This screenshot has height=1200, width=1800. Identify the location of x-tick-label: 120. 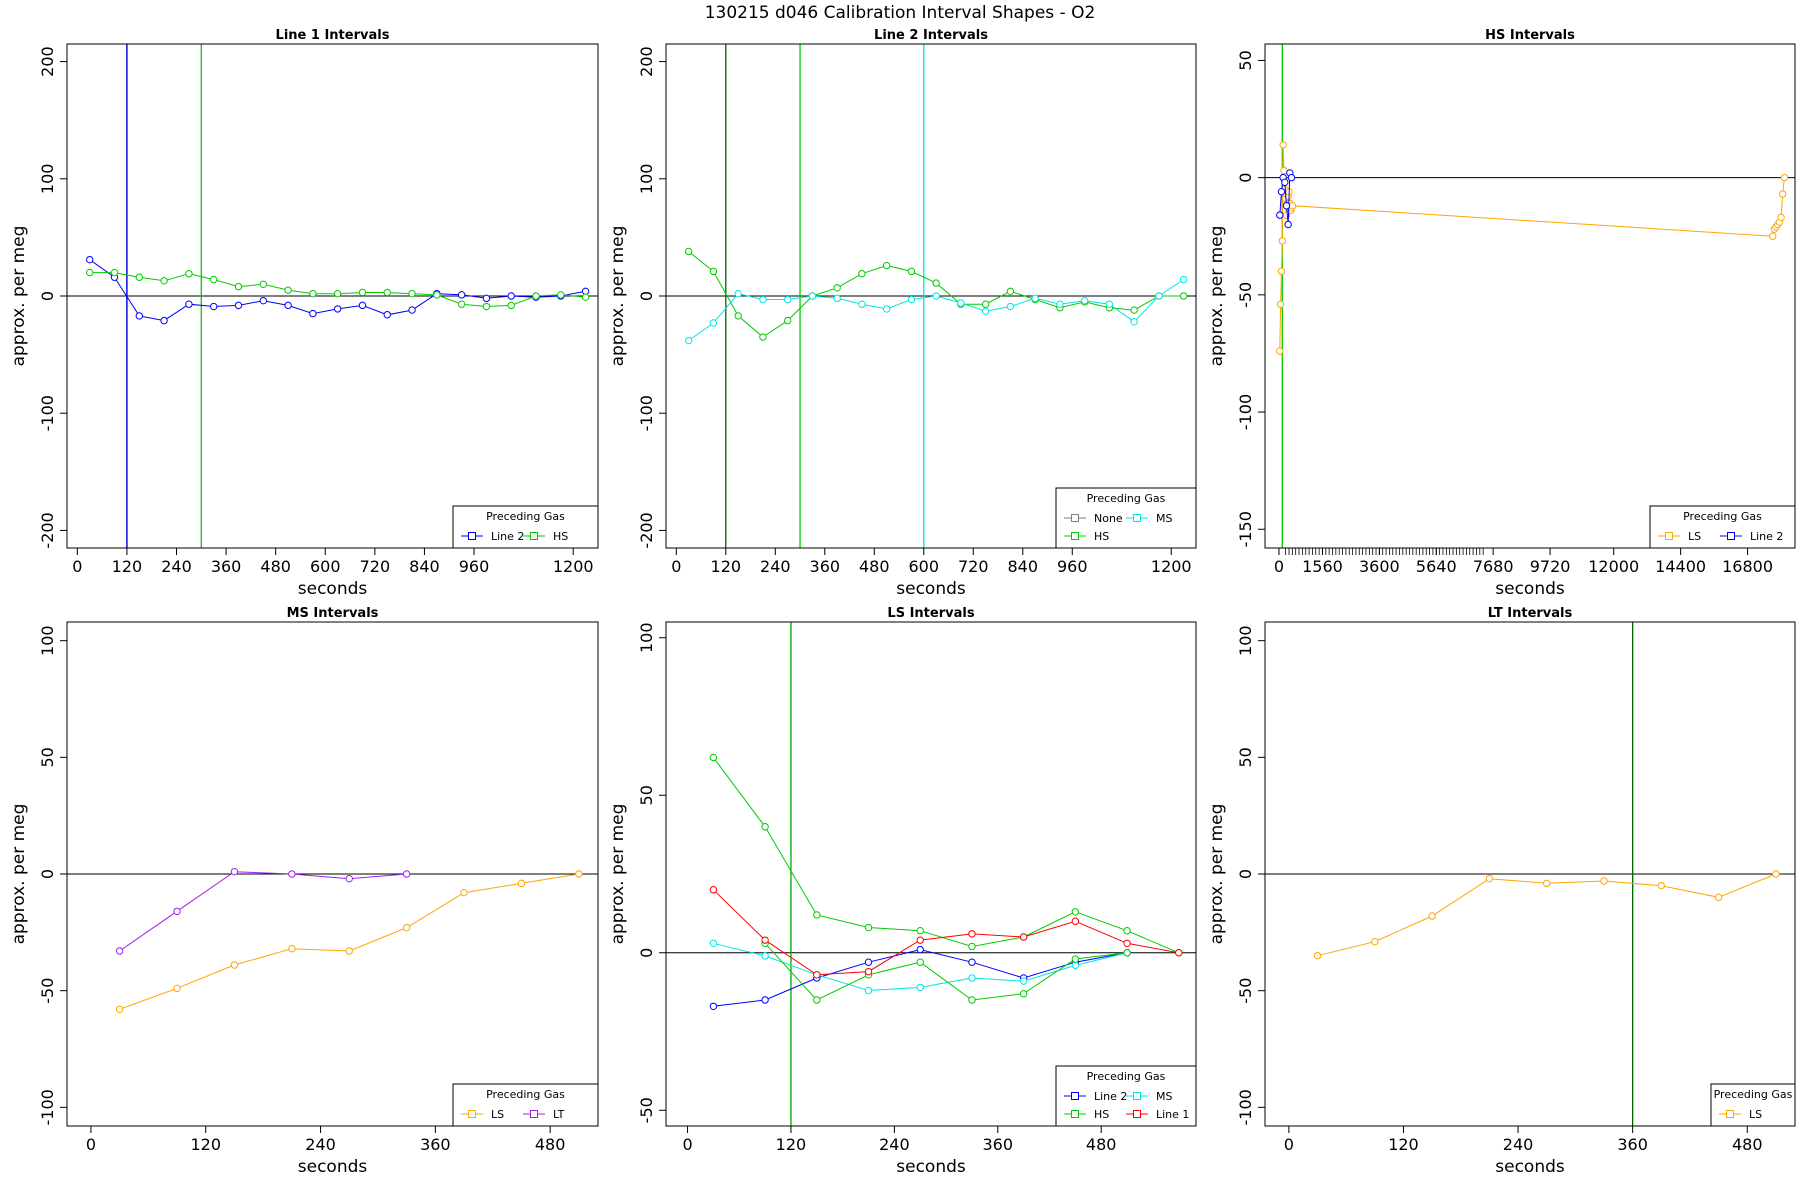
(791, 1144).